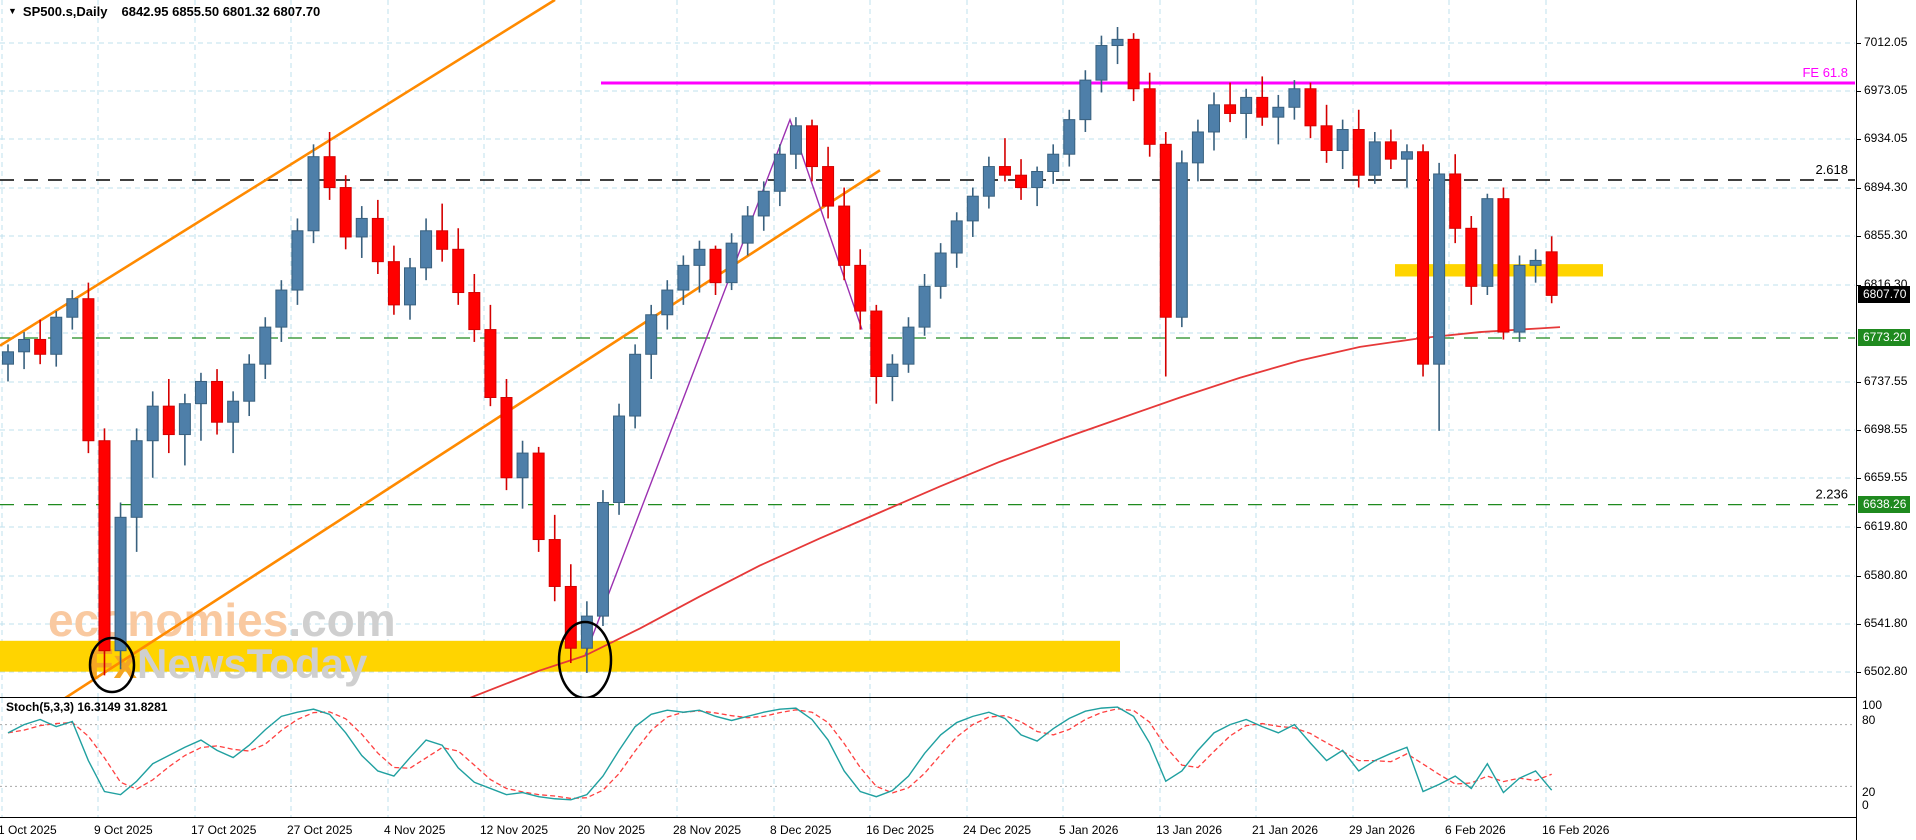 Image resolution: width=1916 pixels, height=840 pixels. What do you see at coordinates (1886, 381) in the screenshot?
I see `price-axis-label: 6737.55` at bounding box center [1886, 381].